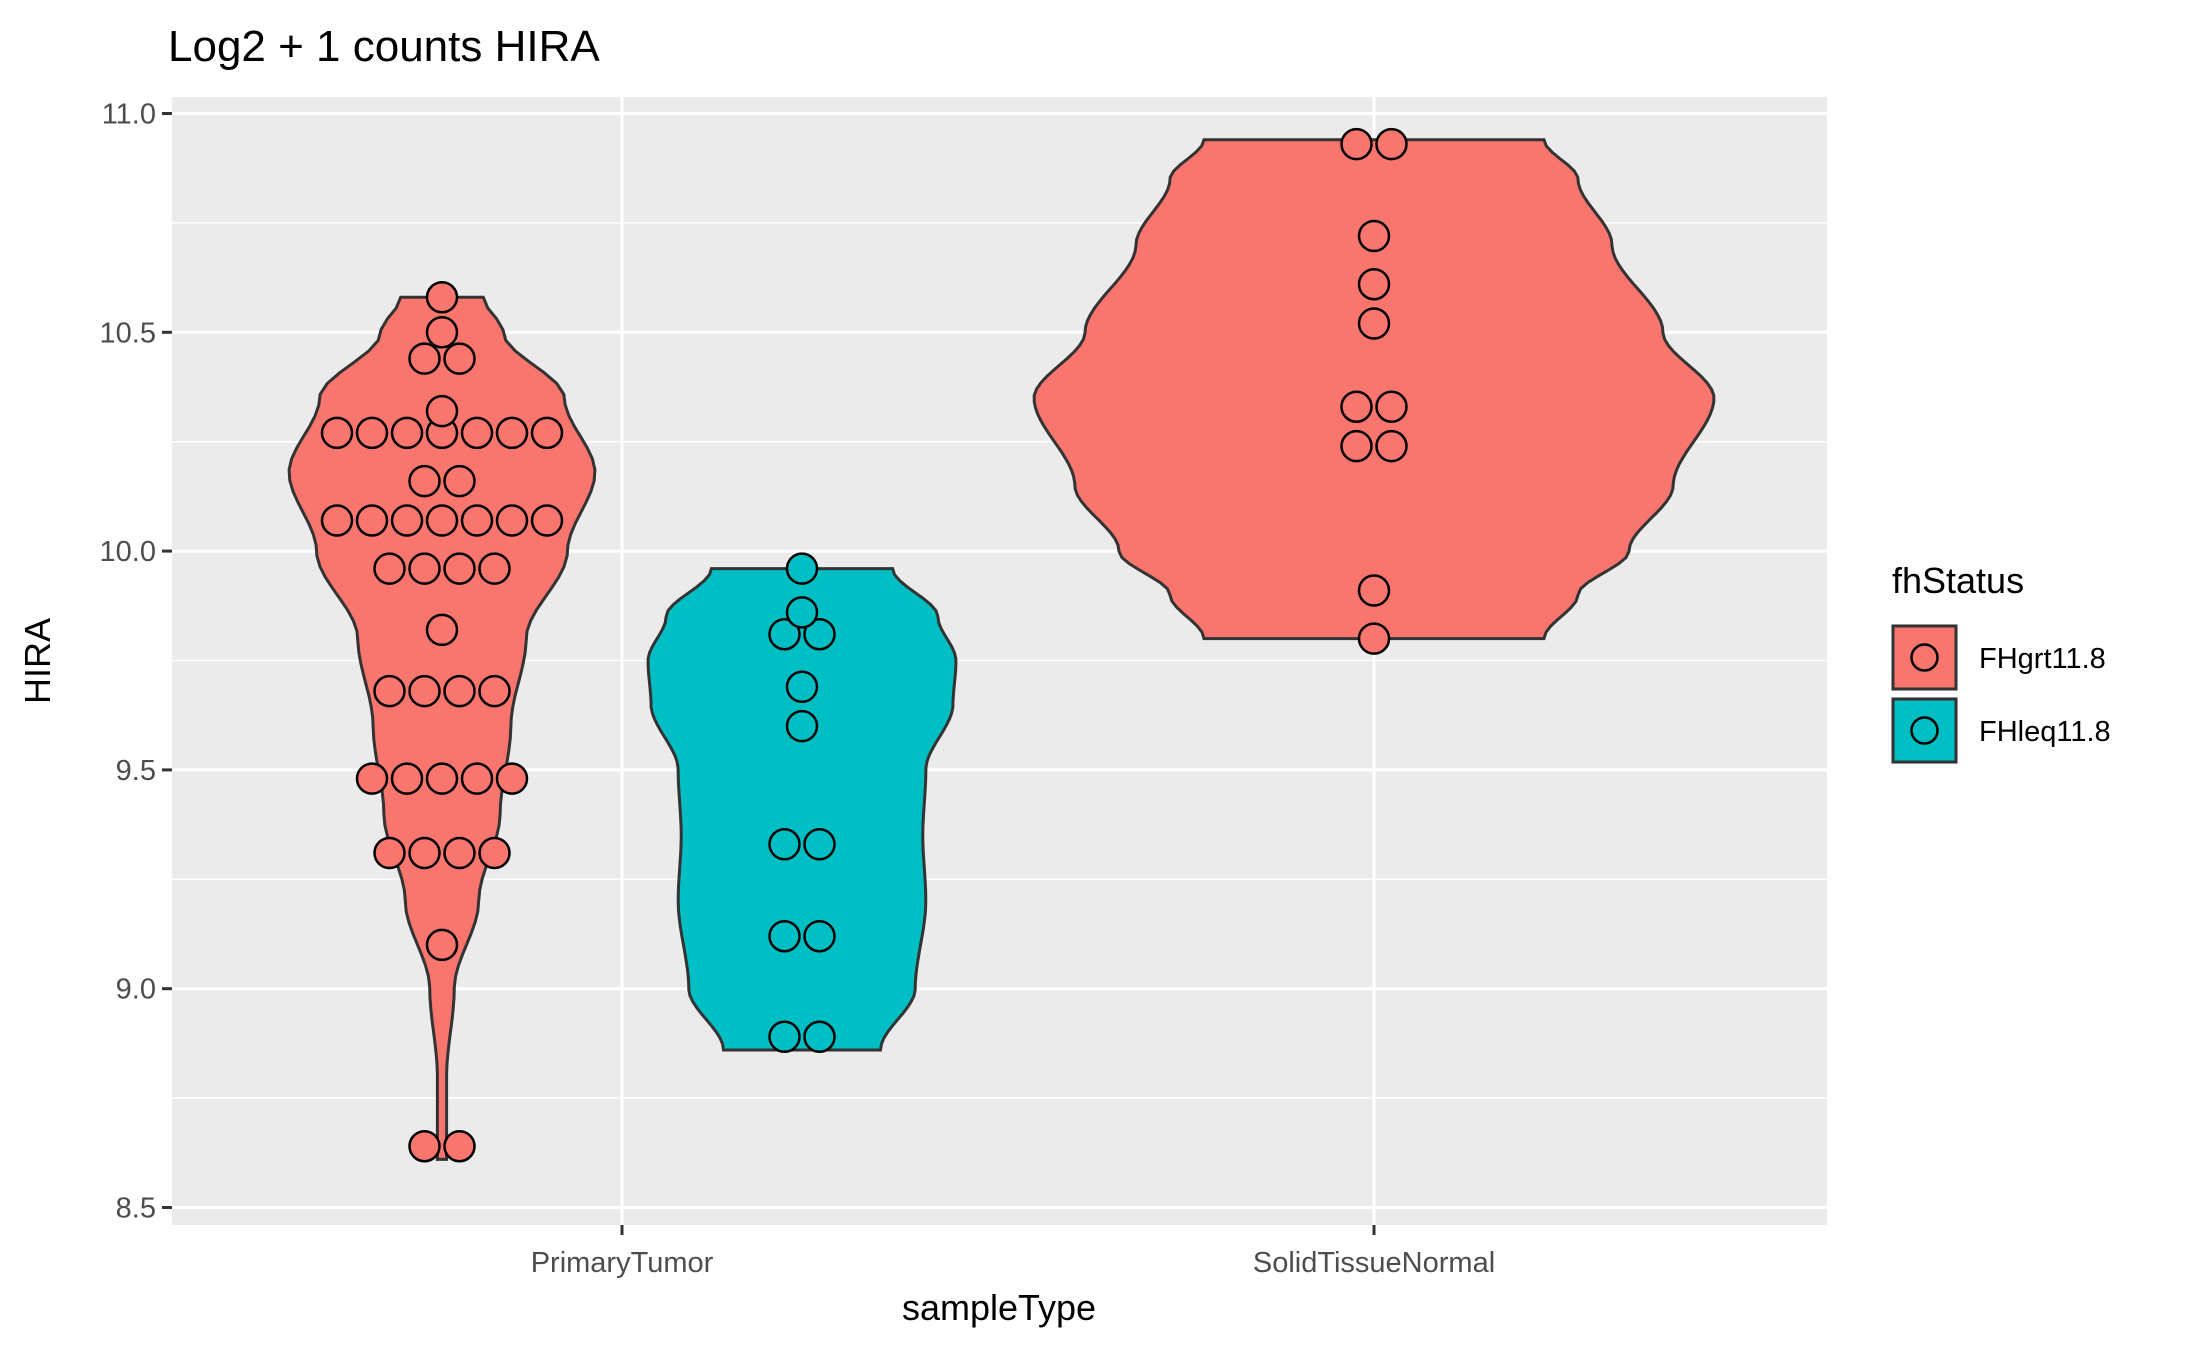 The height and width of the screenshot is (1351, 2187). What do you see at coordinates (622, 1263) in the screenshot?
I see `x-tick-label: PrimaryTumor` at bounding box center [622, 1263].